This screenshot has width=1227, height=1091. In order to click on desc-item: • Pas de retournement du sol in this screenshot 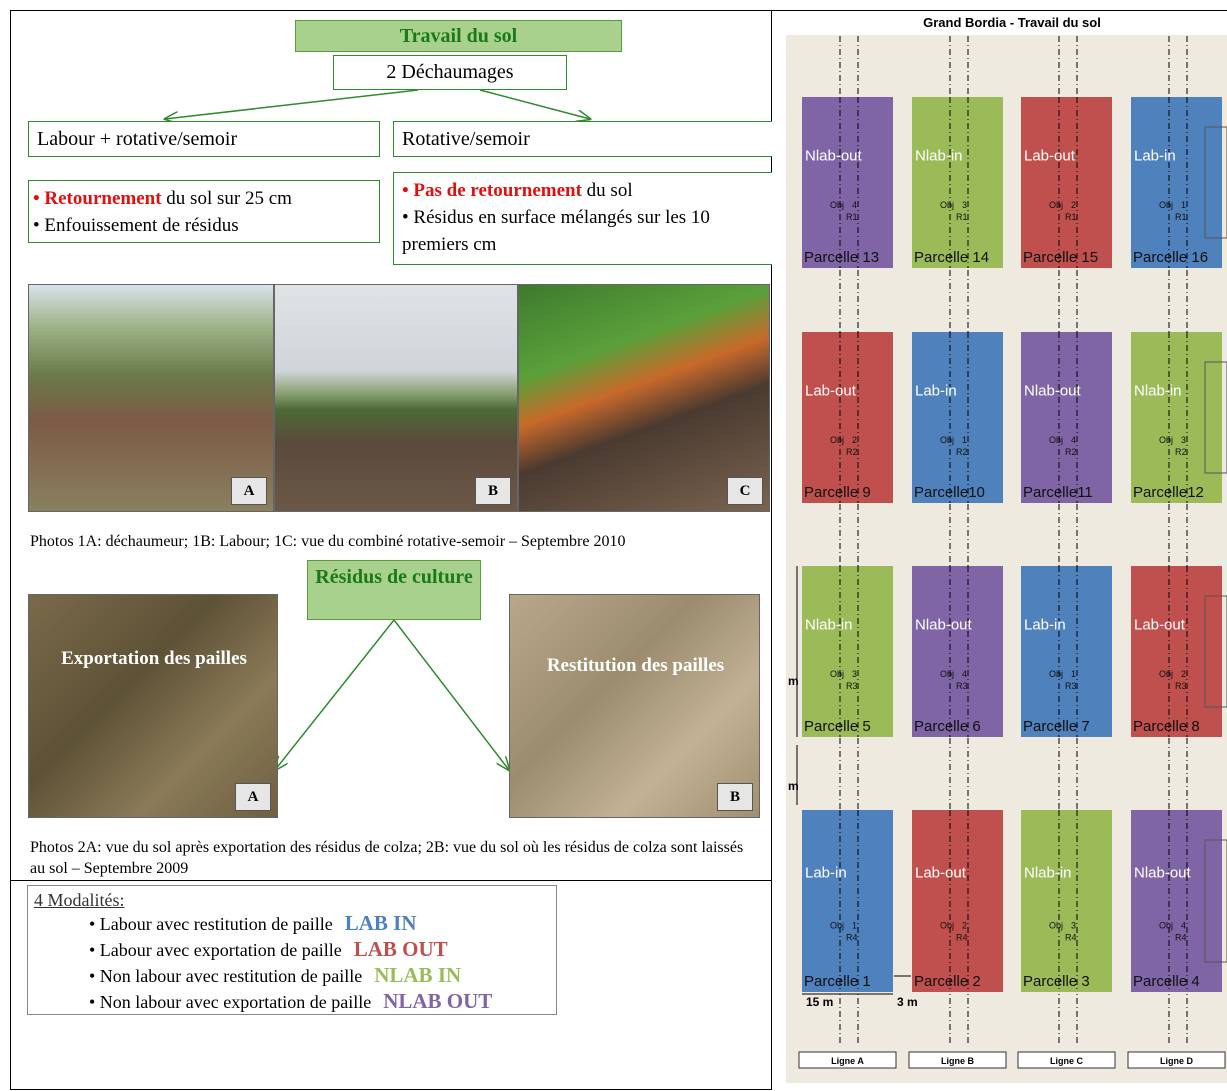, I will do `click(587, 190)`.